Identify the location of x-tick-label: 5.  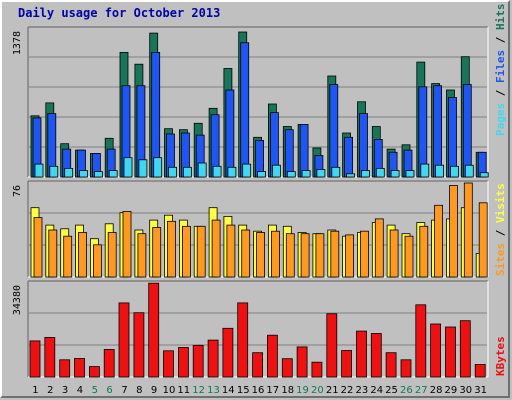
(95, 390).